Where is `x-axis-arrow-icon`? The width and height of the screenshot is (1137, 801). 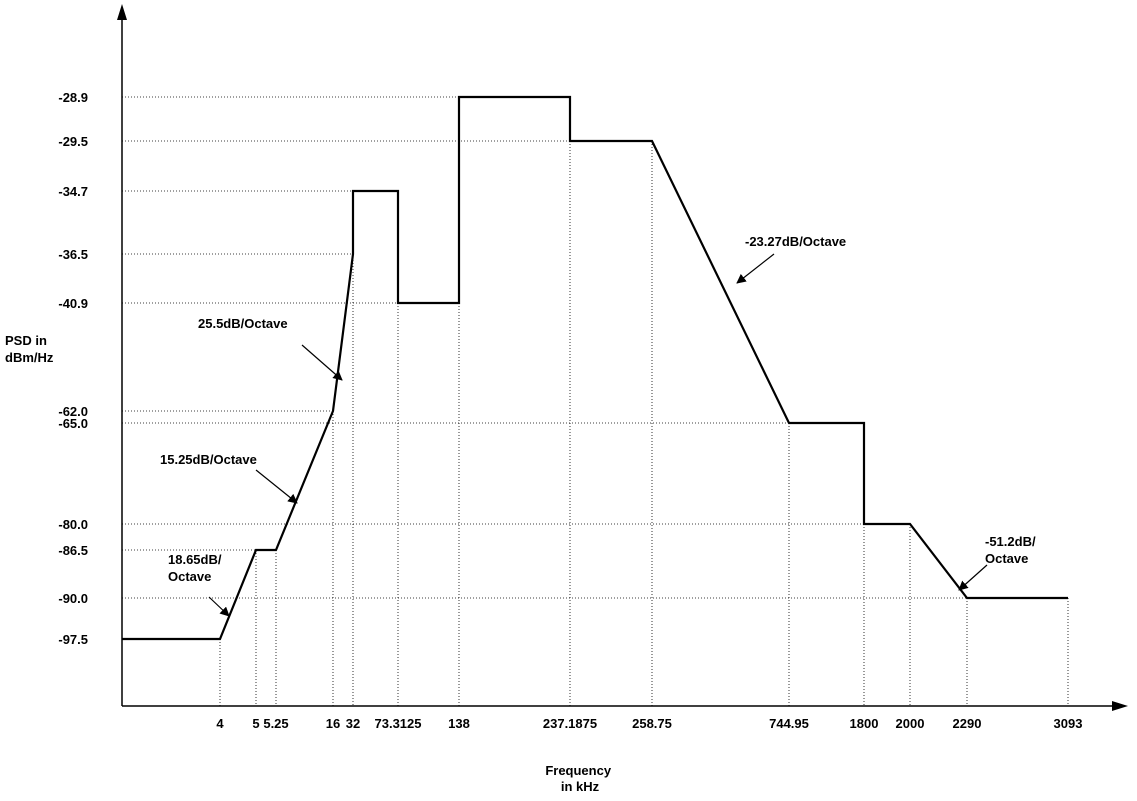
x-axis-arrow-icon is located at coordinates (1120, 706).